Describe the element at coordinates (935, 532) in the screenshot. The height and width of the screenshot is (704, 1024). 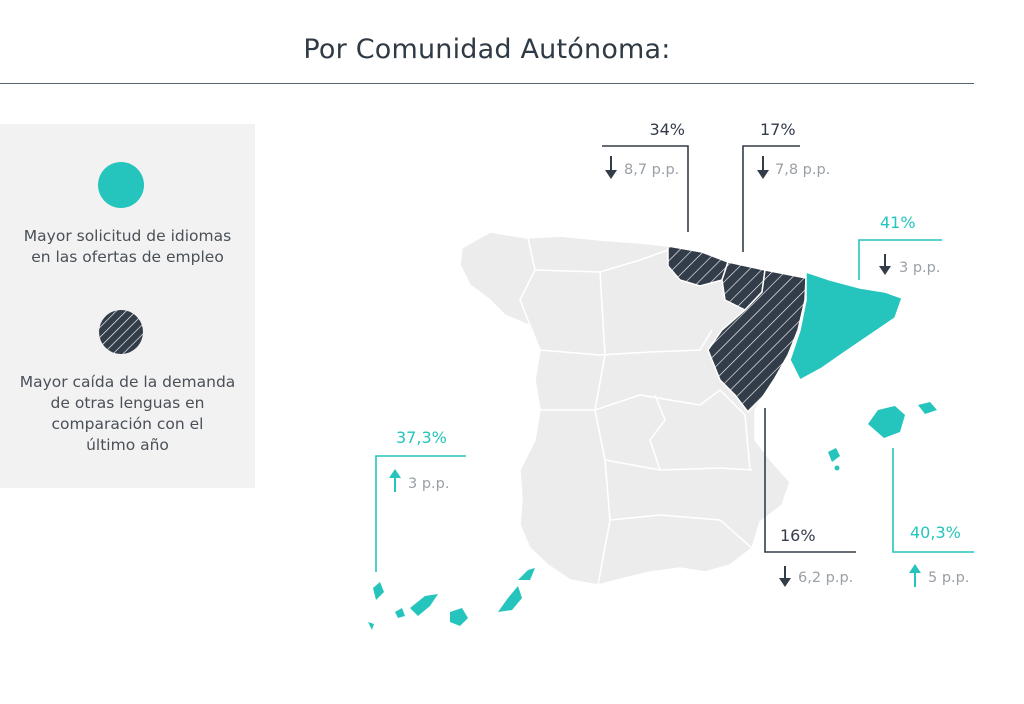
I see `callout-value-baleares: 40,3%` at that location.